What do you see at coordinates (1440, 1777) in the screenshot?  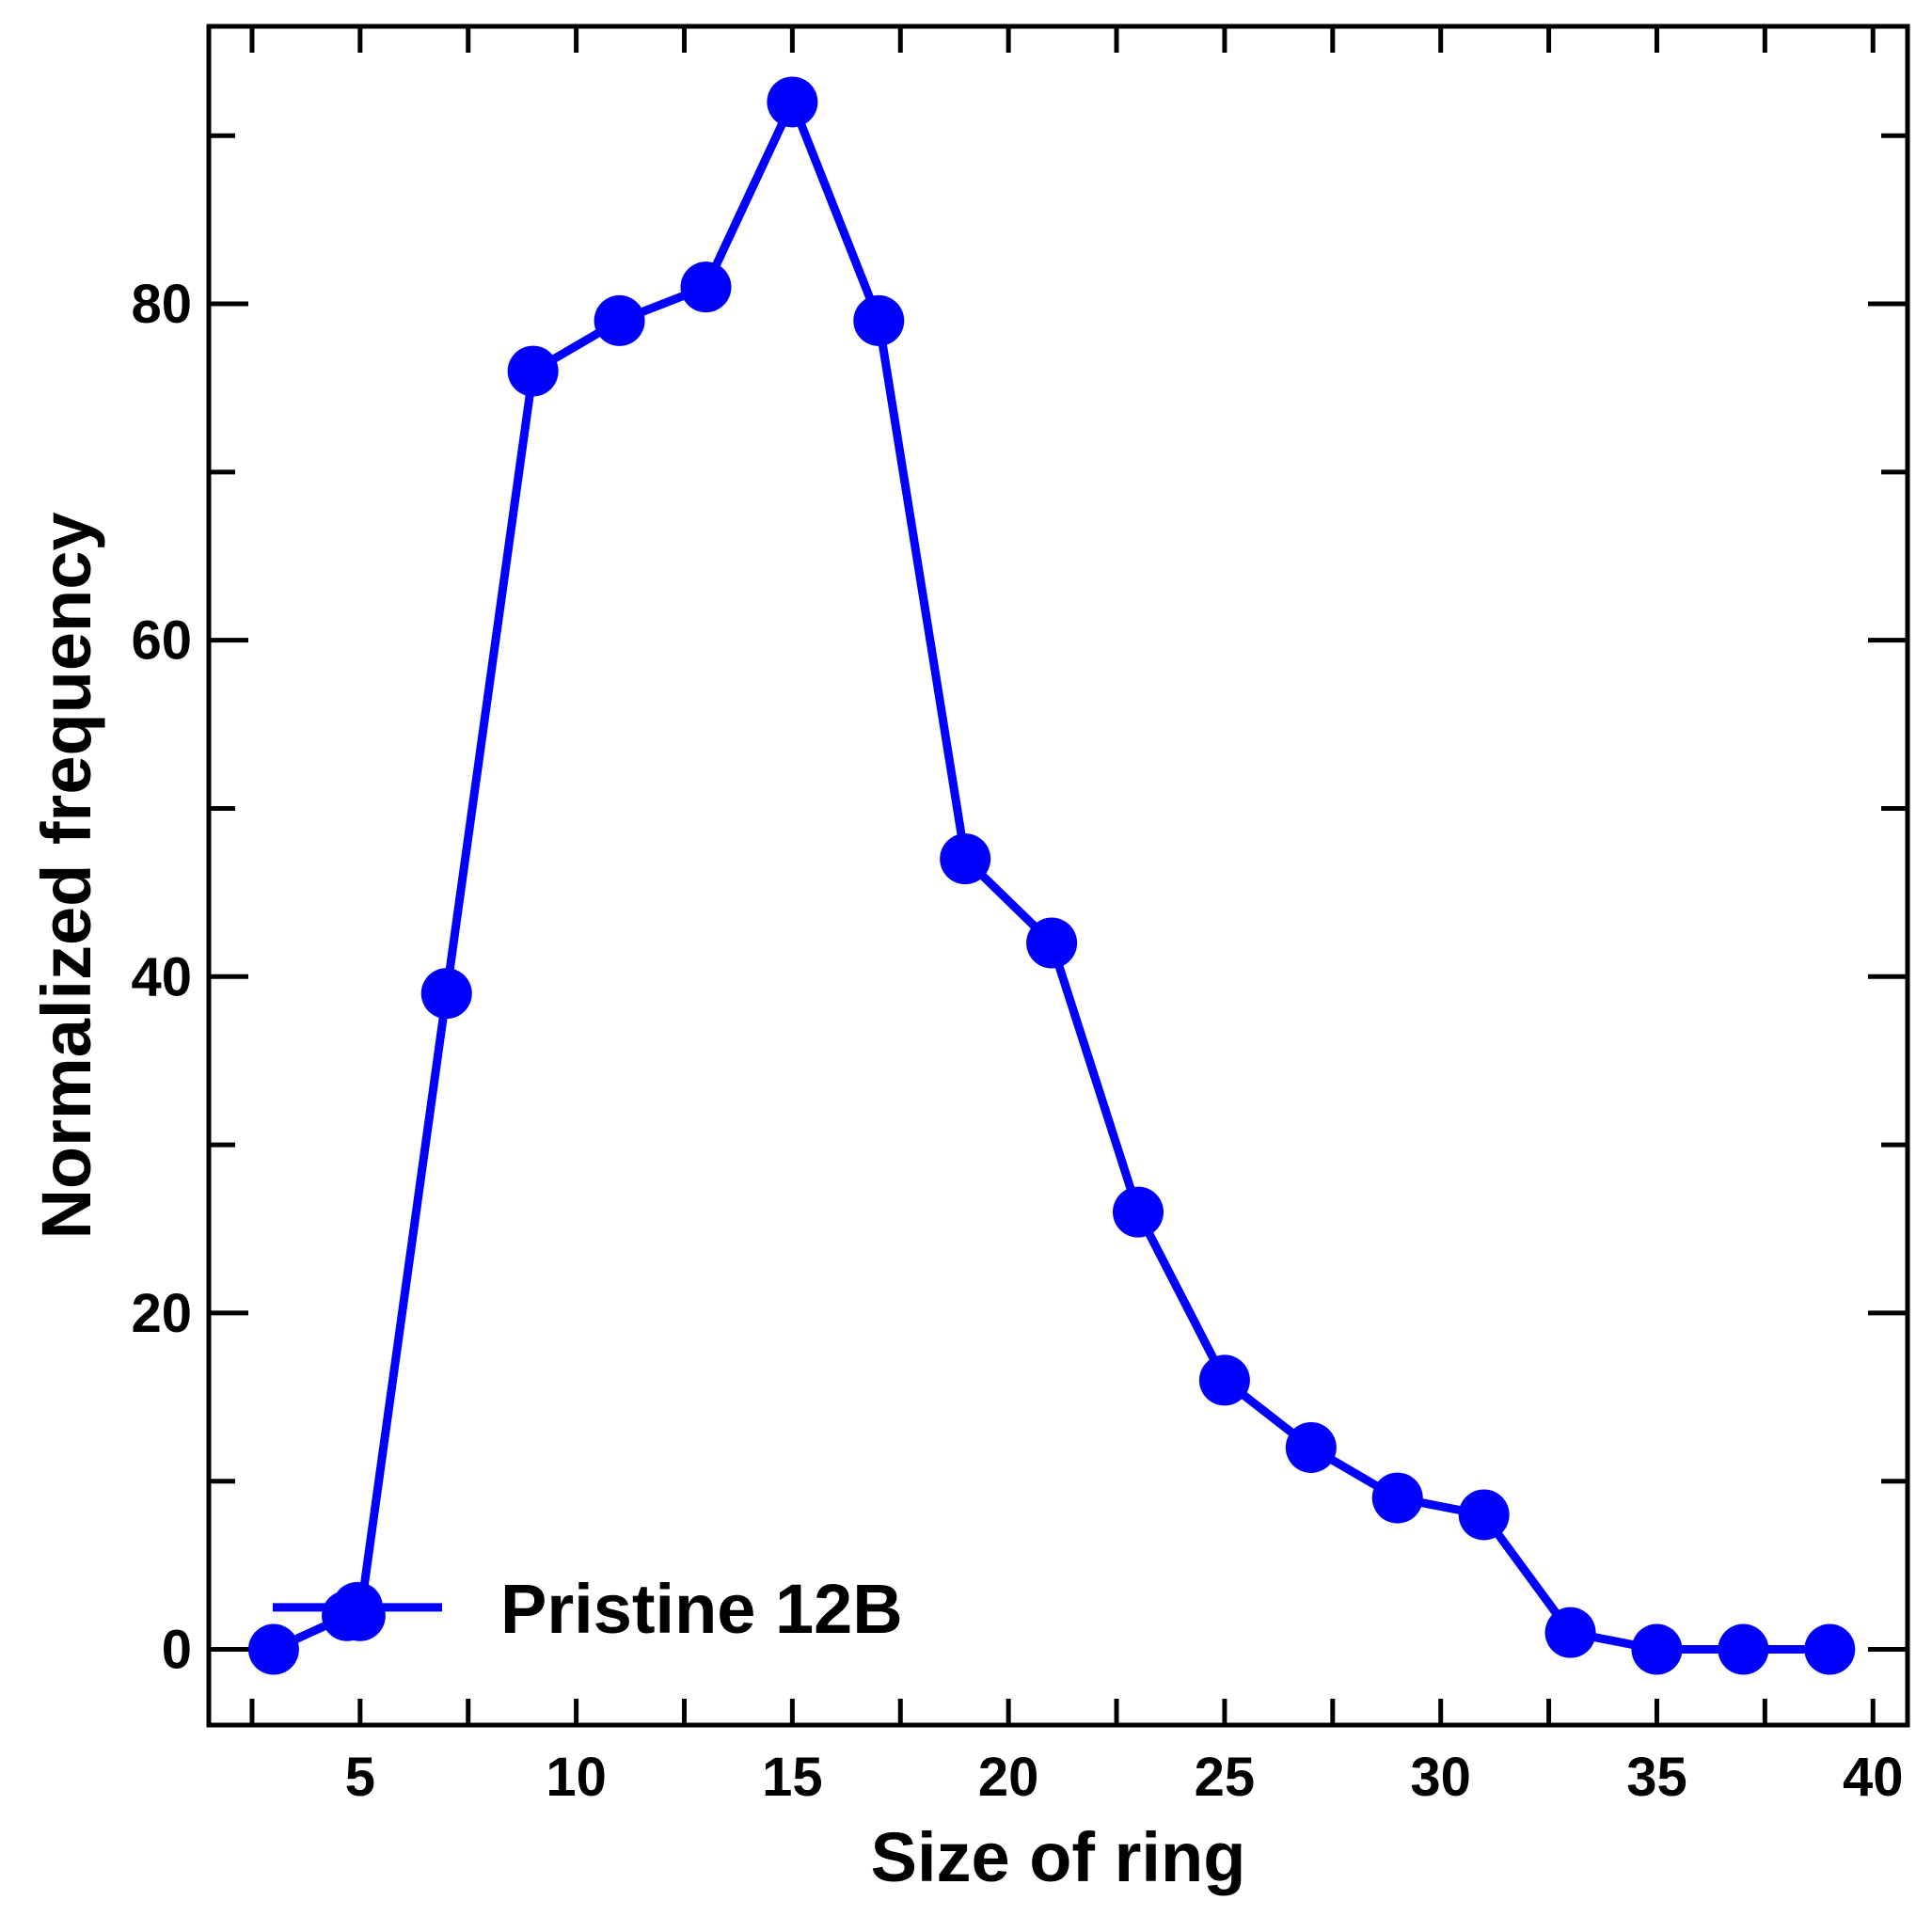 I see `x-tick-label-30: 30` at bounding box center [1440, 1777].